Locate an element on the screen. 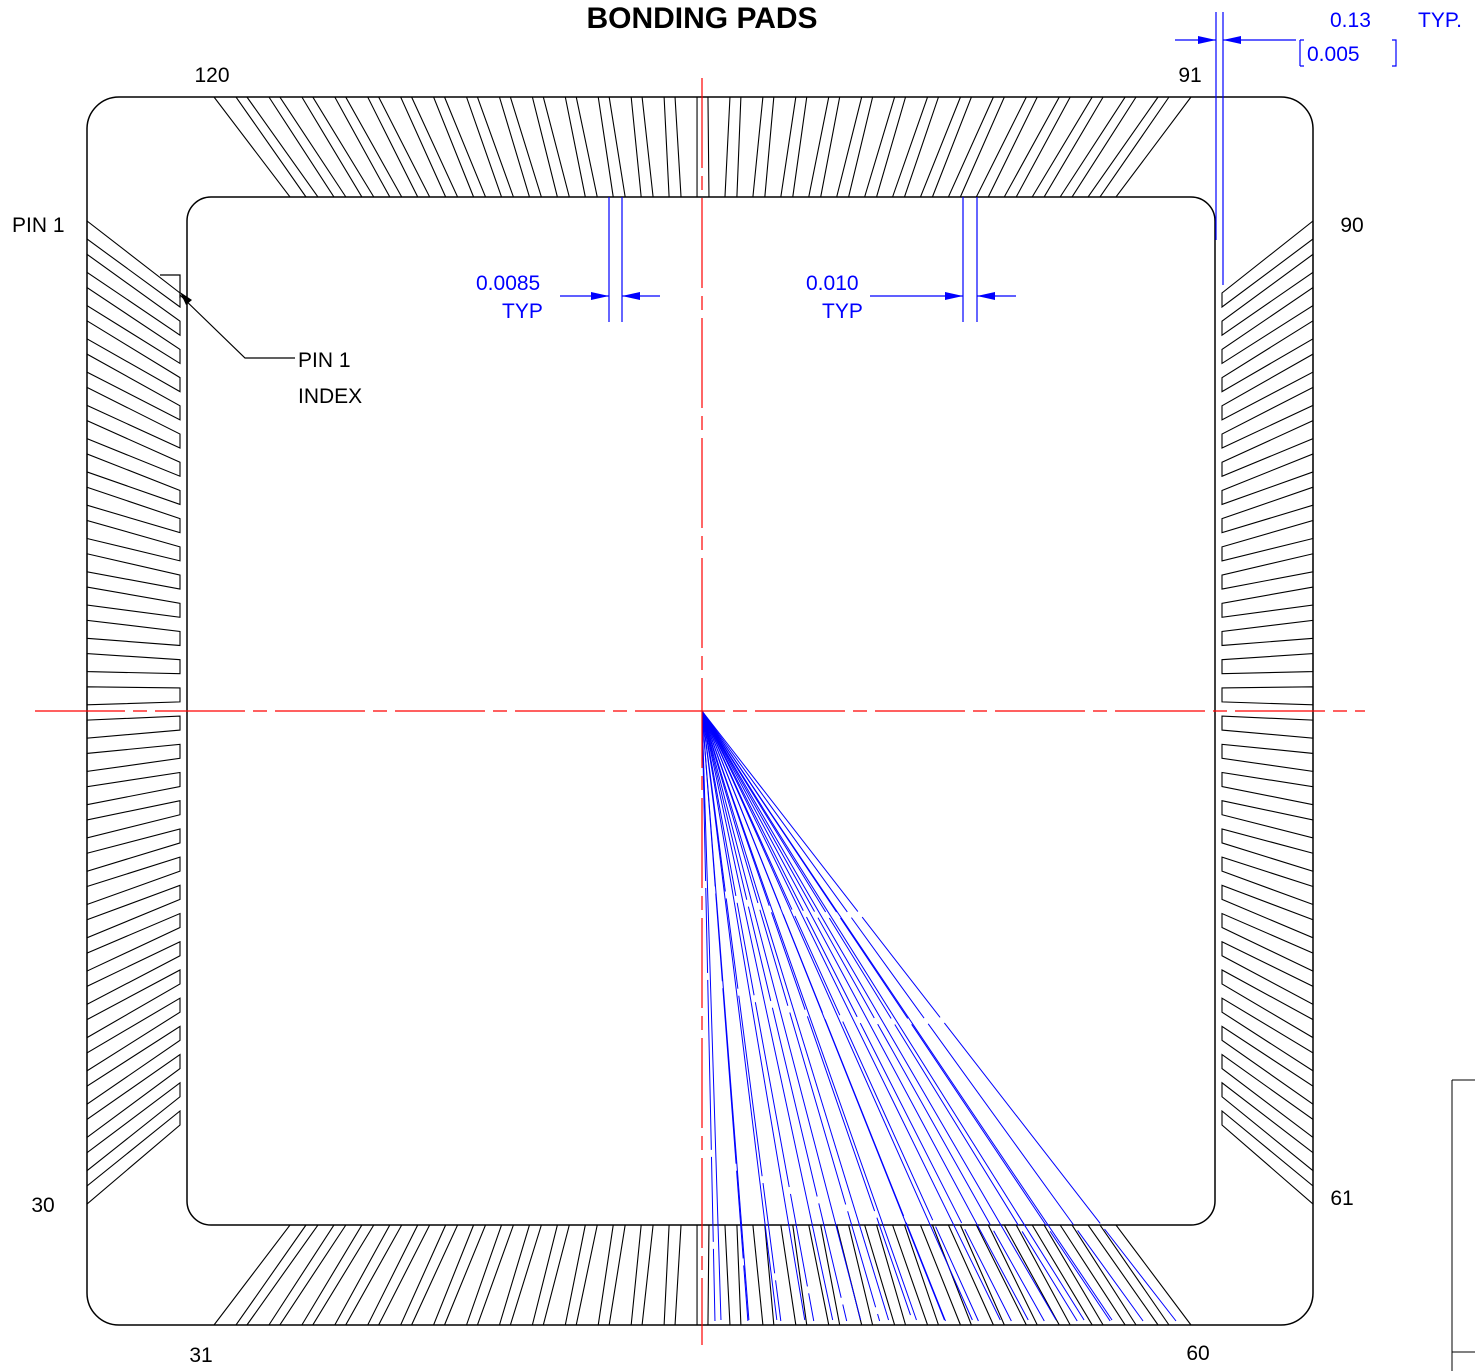  pin-label: 90 is located at coordinates (1351, 225).